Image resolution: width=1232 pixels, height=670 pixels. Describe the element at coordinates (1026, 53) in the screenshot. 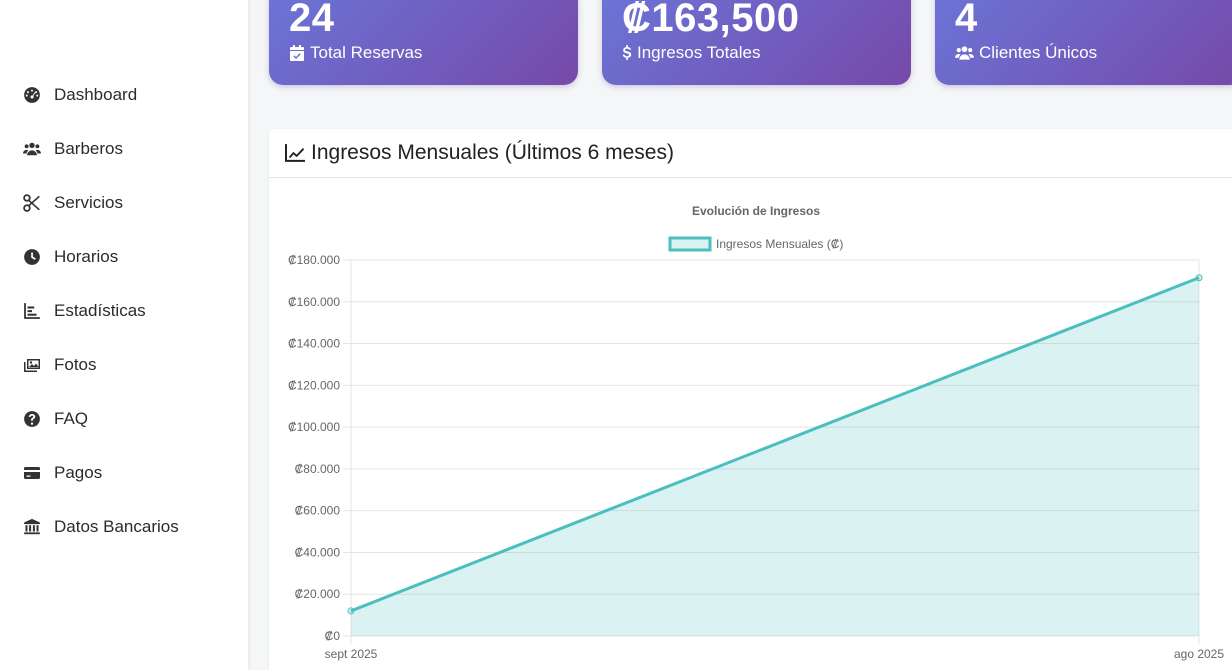

I see `stat-label: Clientes Únicos` at that location.